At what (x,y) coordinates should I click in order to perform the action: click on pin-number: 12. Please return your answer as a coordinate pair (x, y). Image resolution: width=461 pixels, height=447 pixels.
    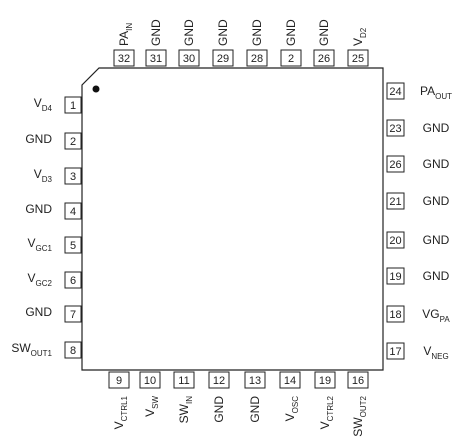
    Looking at the image, I should click on (219, 381).